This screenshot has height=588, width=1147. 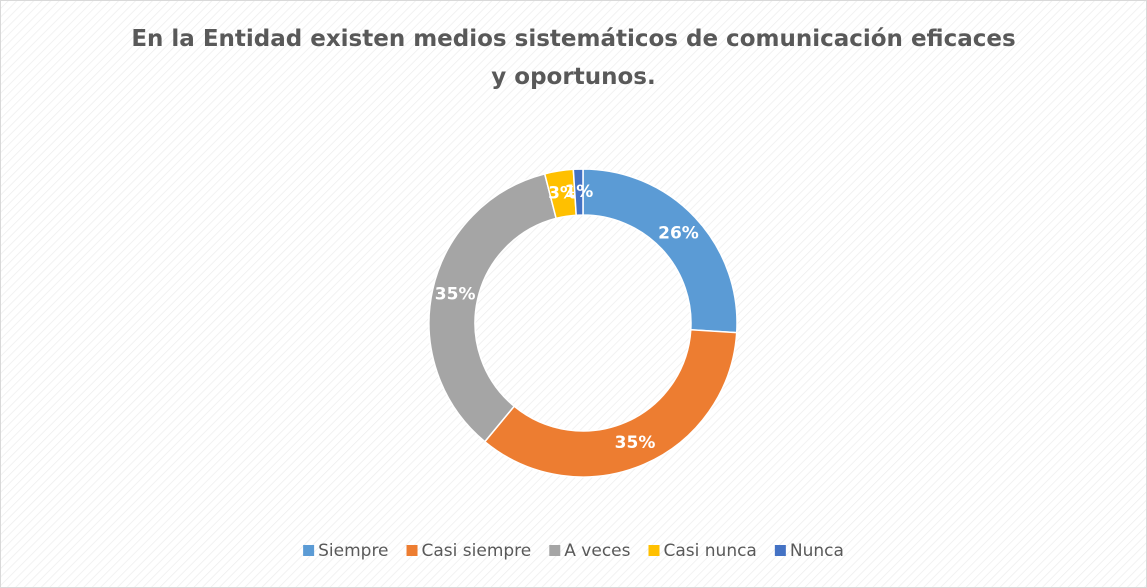 I want to click on plot: 26% 35% 35% 3%1%, so click(x=583, y=323).